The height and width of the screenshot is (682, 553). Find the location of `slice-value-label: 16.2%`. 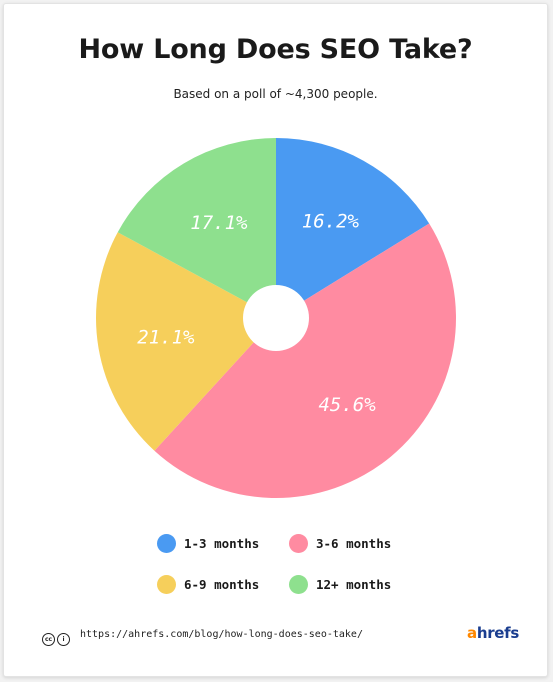

slice-value-label: 16.2% is located at coordinates (331, 222).